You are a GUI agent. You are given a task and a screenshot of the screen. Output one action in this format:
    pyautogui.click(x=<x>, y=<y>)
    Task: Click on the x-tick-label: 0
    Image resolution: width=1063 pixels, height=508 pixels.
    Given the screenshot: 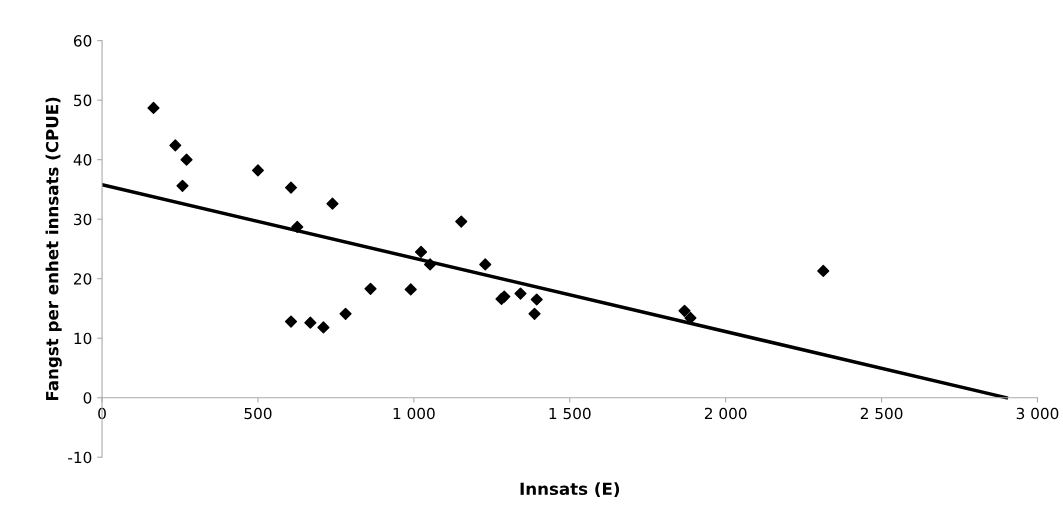 What is the action you would take?
    pyautogui.click(x=102, y=413)
    